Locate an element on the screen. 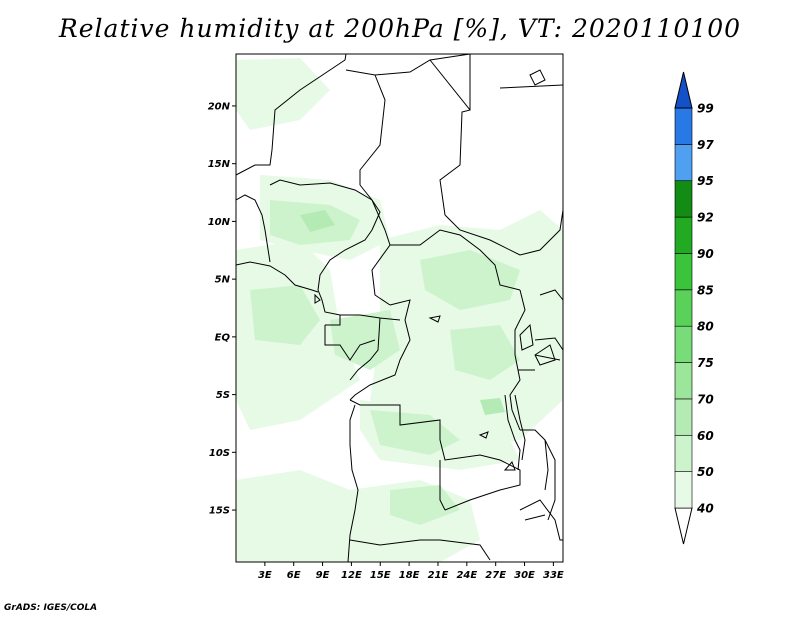 The width and height of the screenshot is (800, 618). lon-tick-label: 18E is located at coordinates (409, 575).